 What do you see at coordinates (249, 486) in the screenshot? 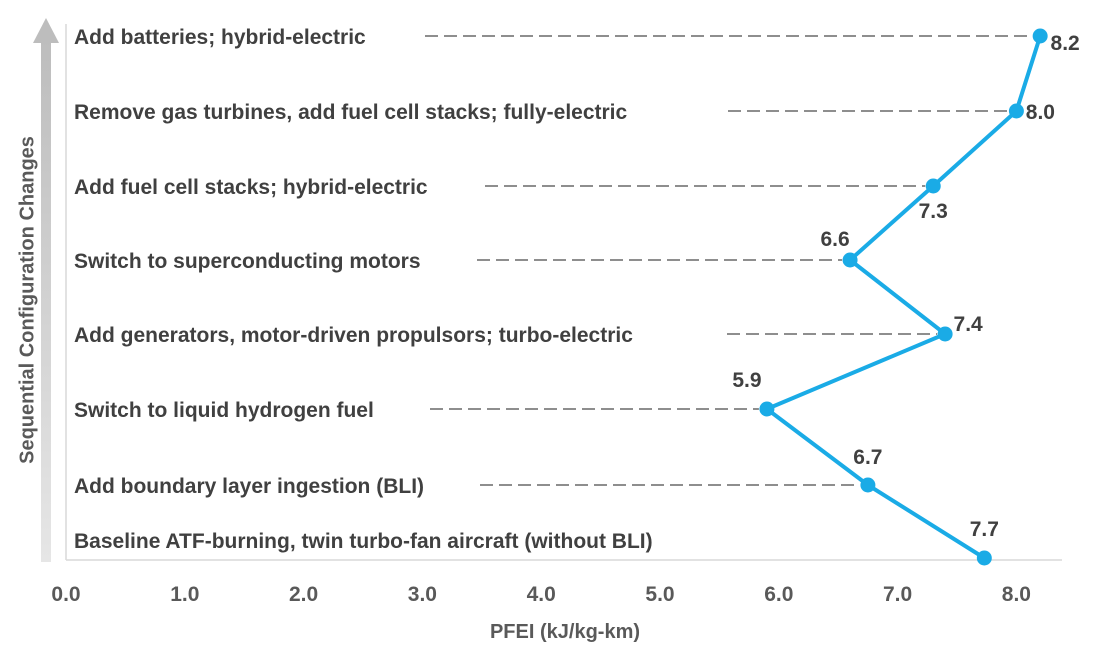
I see `category-label: Add boundary layer ingestion (BLI)` at bounding box center [249, 486].